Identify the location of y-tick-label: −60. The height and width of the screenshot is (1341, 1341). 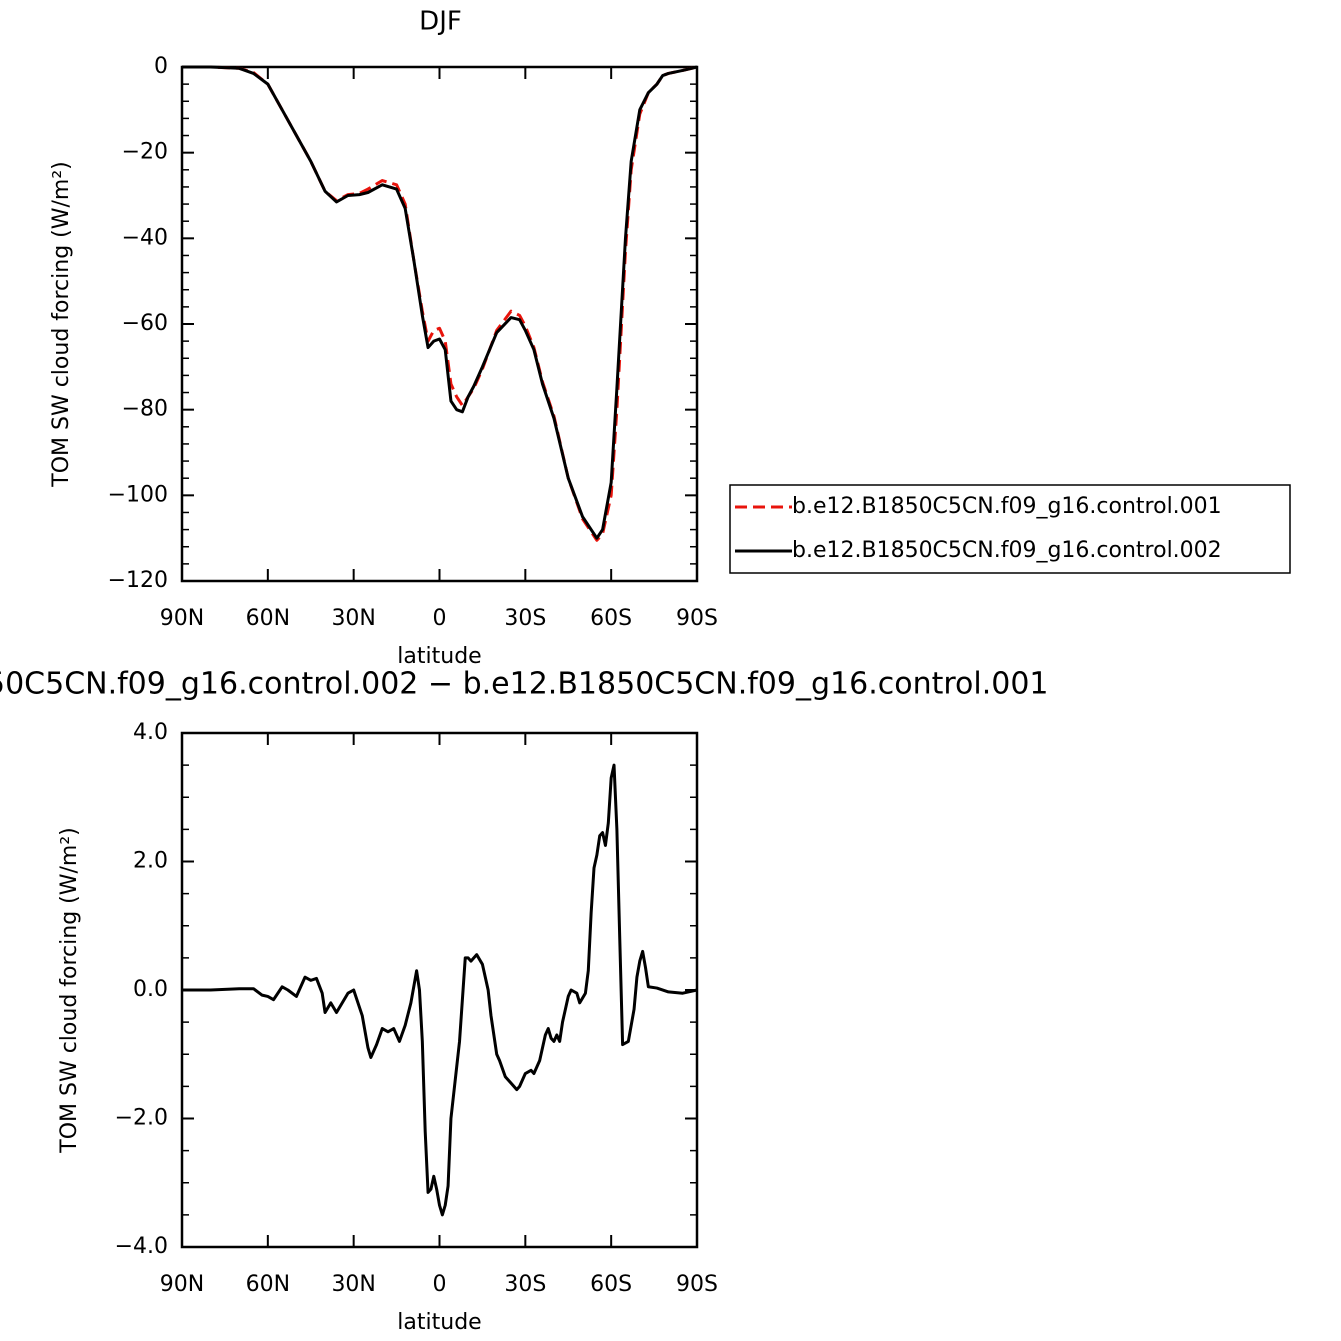
(145, 323).